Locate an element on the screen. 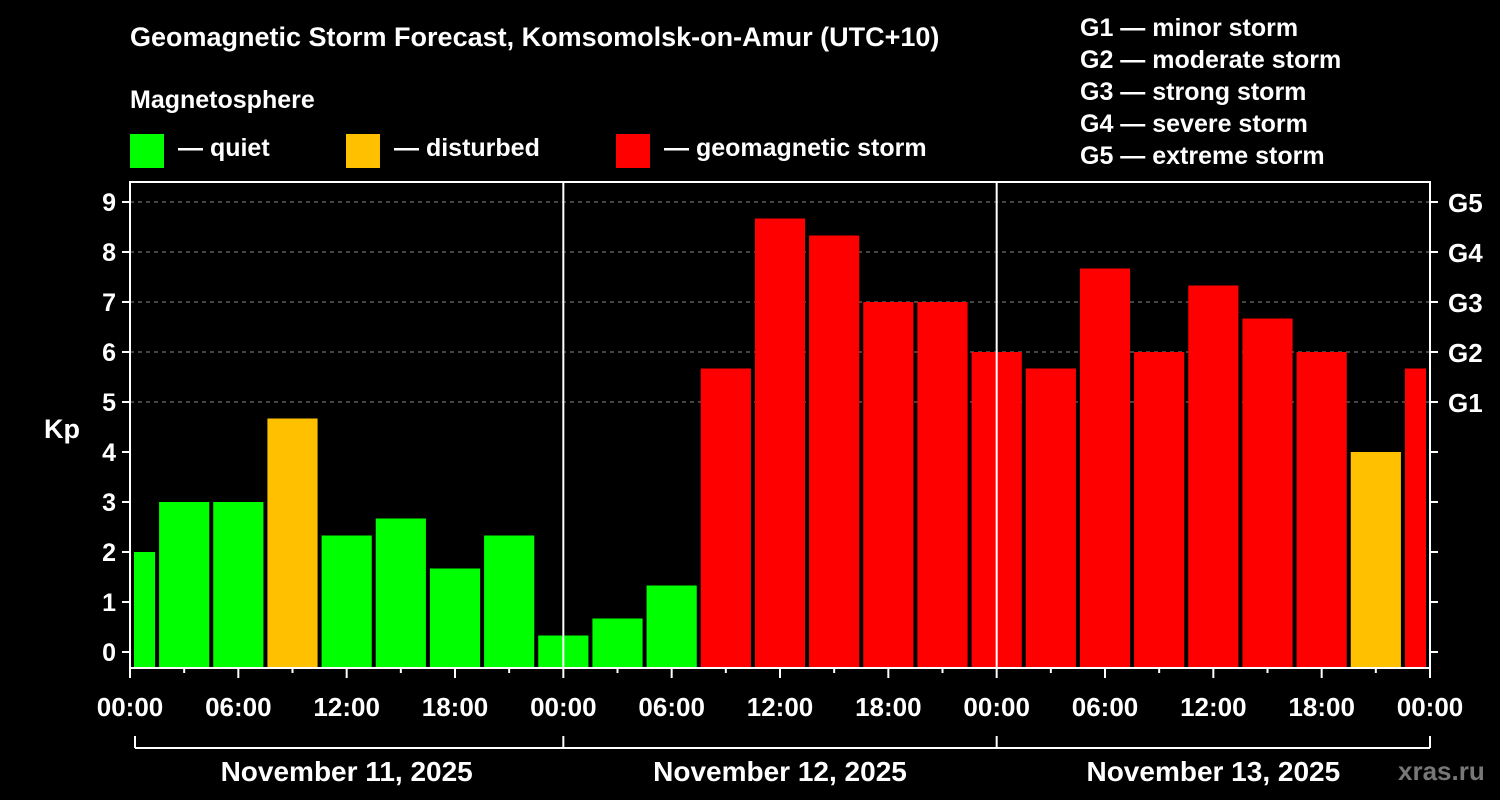  y-axis-label: Kp is located at coordinates (62, 429).